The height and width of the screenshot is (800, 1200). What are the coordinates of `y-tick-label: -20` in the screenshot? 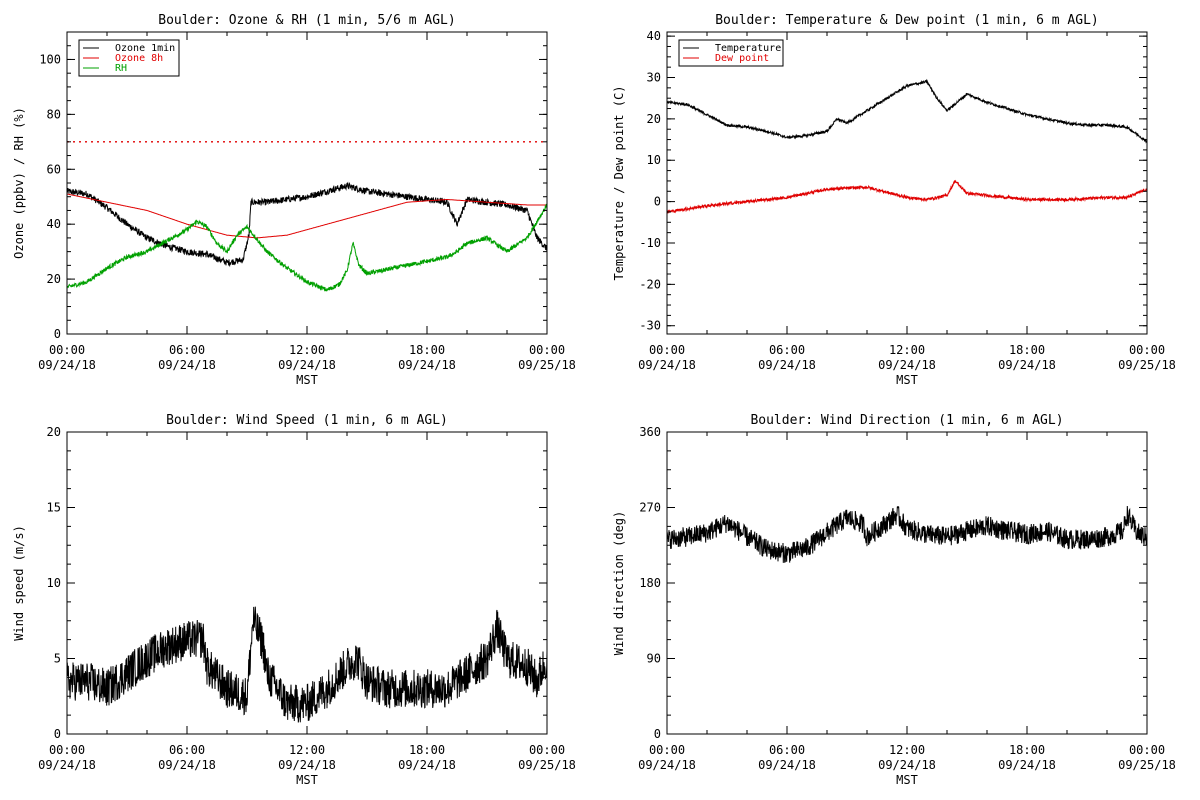 It's located at (650, 284).